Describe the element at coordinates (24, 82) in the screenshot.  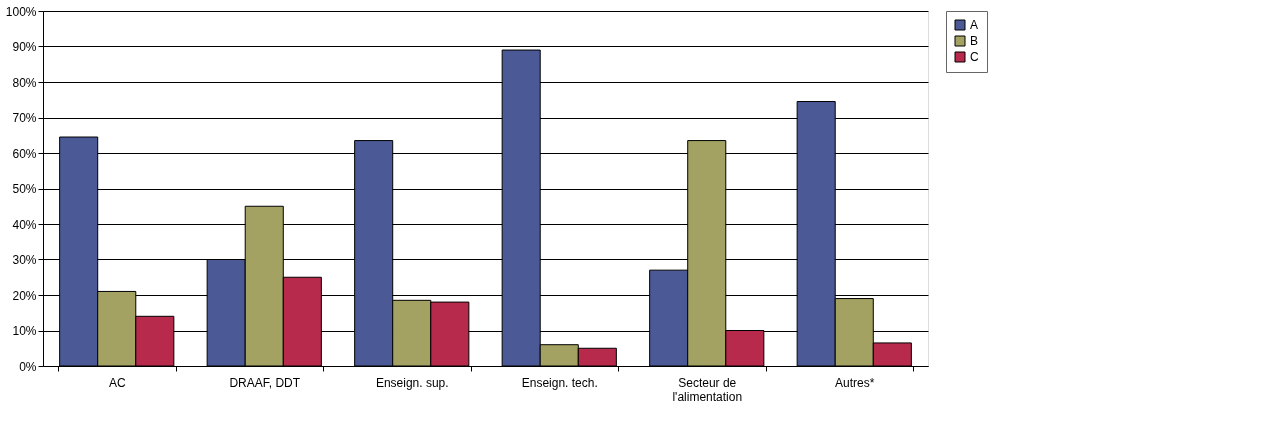
I see `y-tick-label: 80%` at that location.